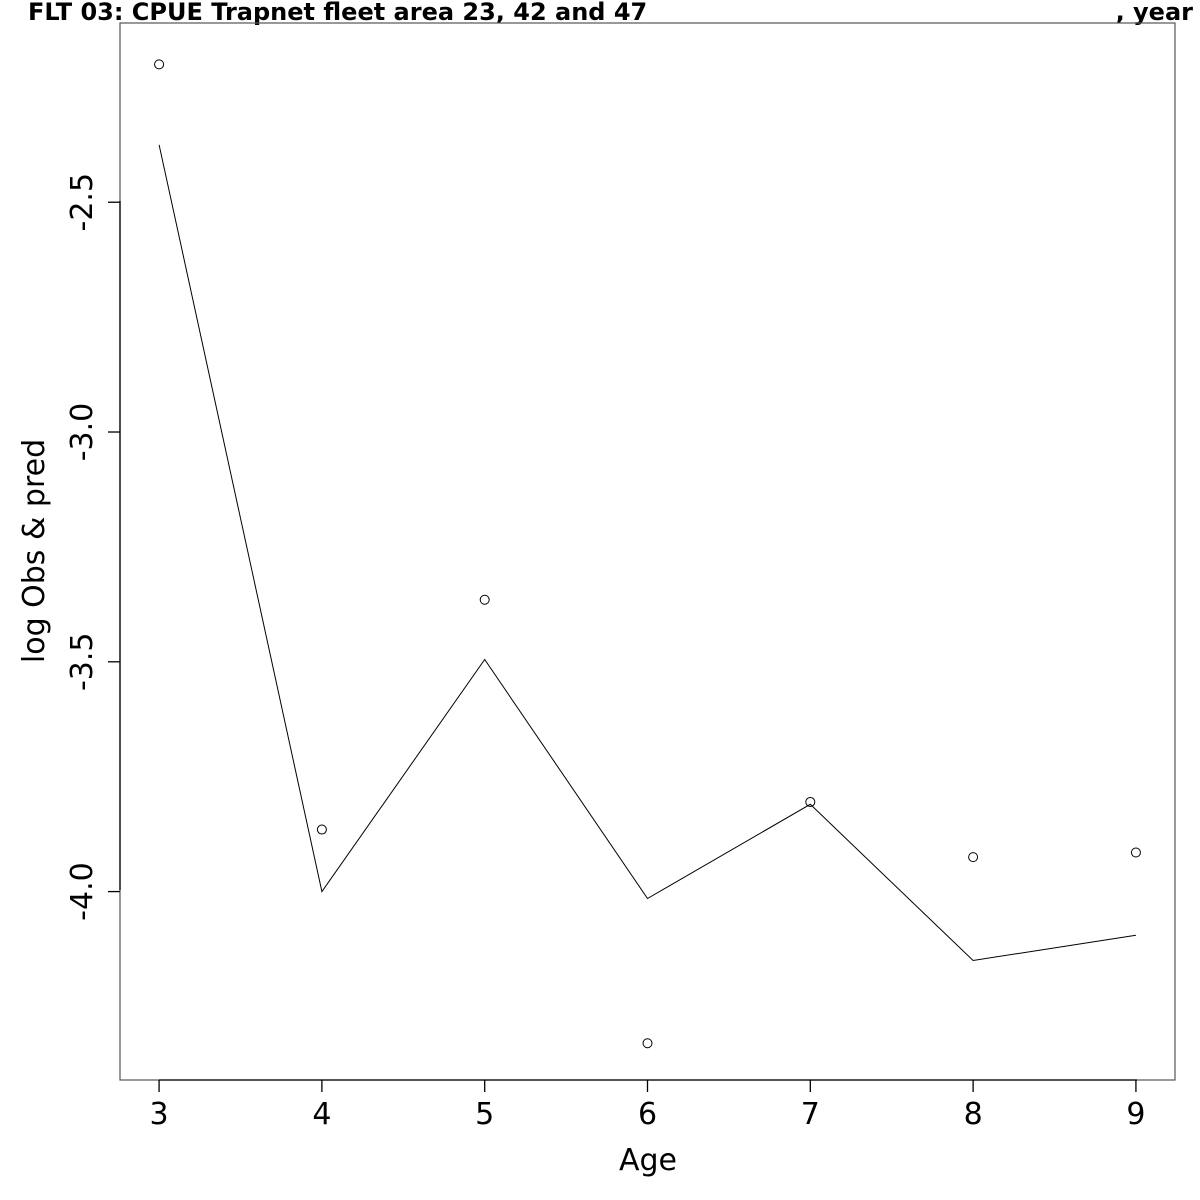 The width and height of the screenshot is (1200, 1200). Describe the element at coordinates (1135, 1114) in the screenshot. I see `x-tick-label: 9` at that location.